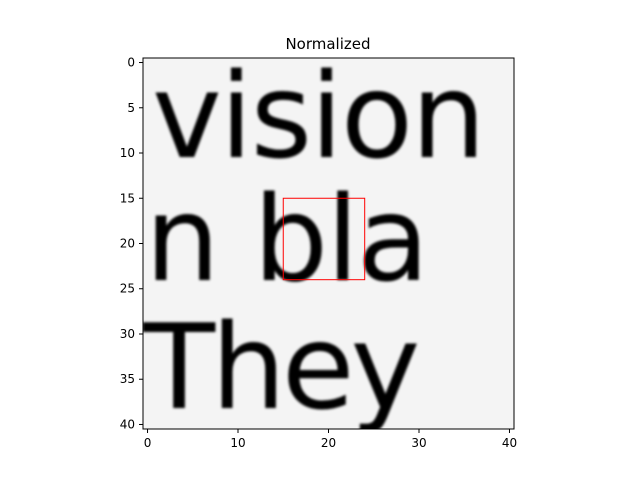  What do you see at coordinates (237, 443) in the screenshot?
I see `x-tick-label: 10` at bounding box center [237, 443].